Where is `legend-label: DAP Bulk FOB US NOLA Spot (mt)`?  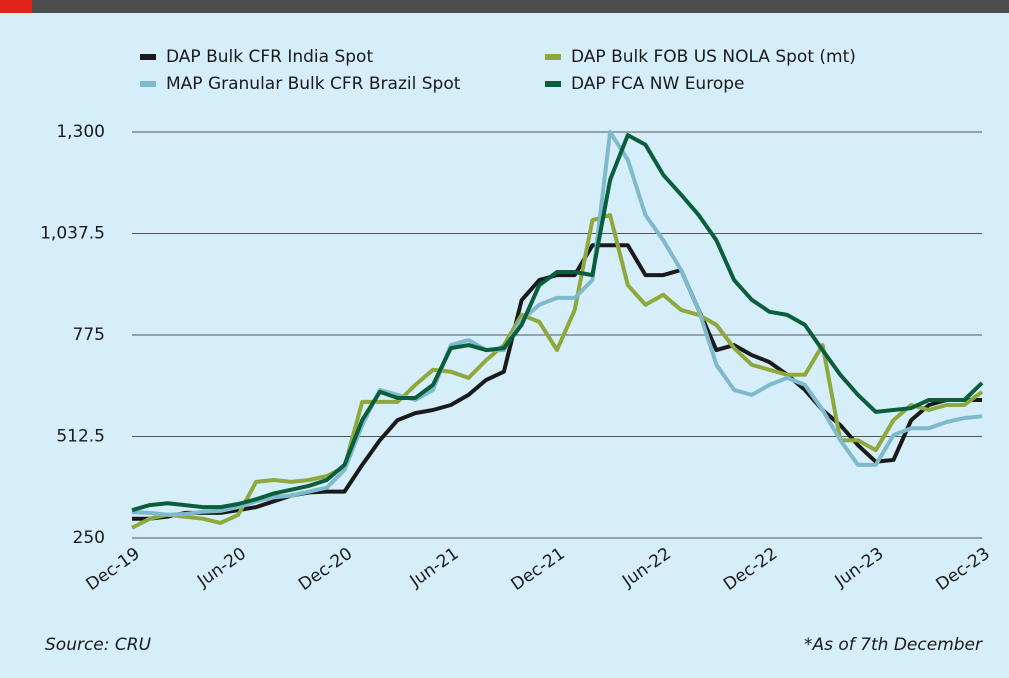 legend-label: DAP Bulk FOB US NOLA Spot (mt) is located at coordinates (713, 57).